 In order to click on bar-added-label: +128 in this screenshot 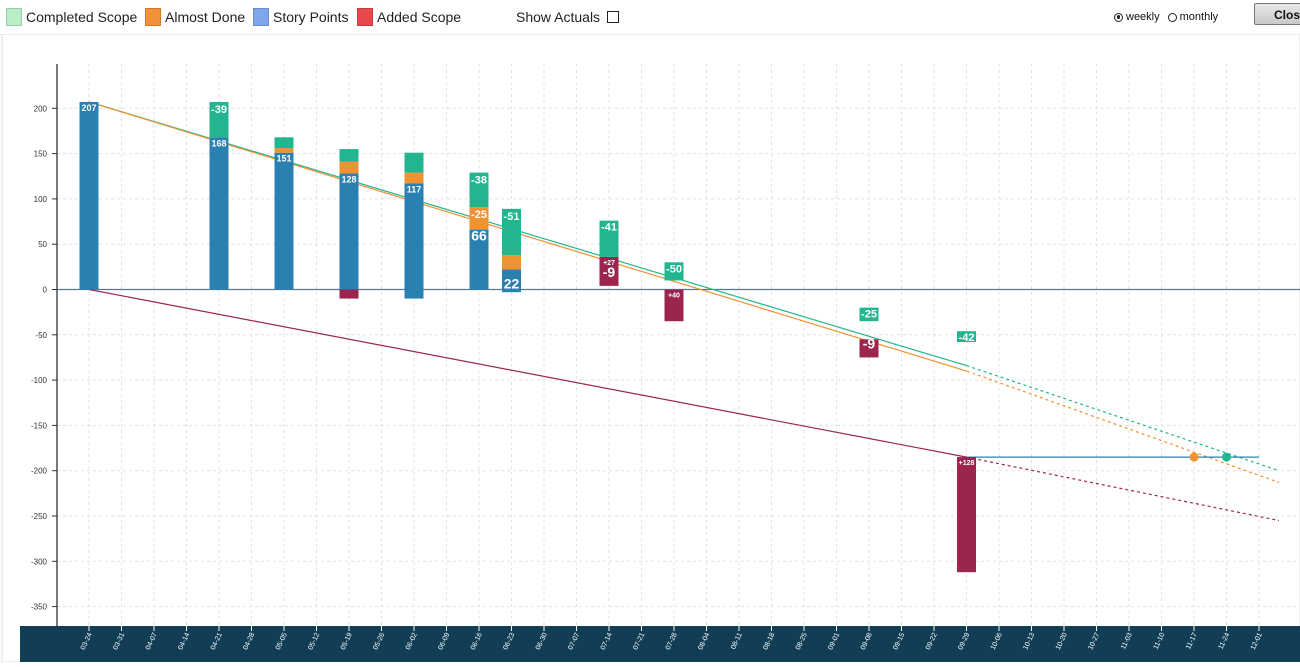, I will do `click(967, 463)`.